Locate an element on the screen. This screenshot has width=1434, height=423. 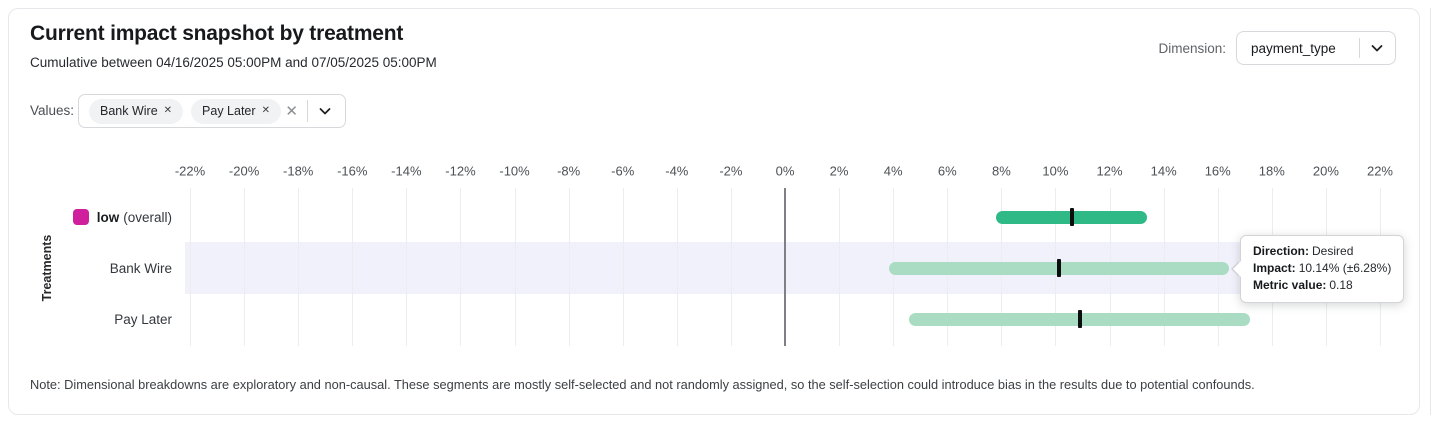
x-axis-tick-label: -20% is located at coordinates (244, 171).